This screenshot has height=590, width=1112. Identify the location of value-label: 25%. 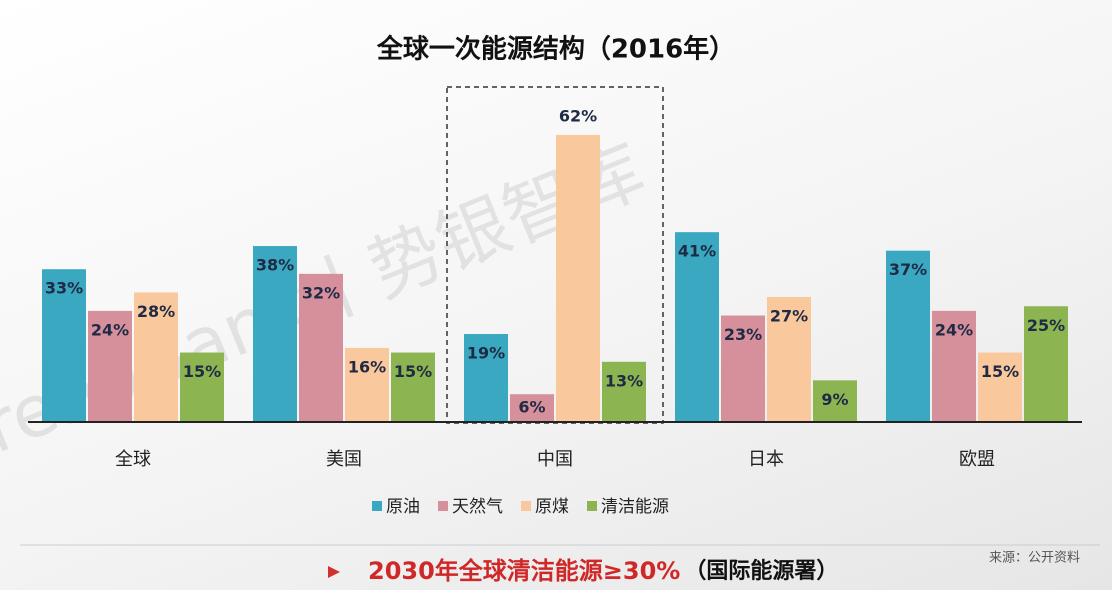
(1046, 325).